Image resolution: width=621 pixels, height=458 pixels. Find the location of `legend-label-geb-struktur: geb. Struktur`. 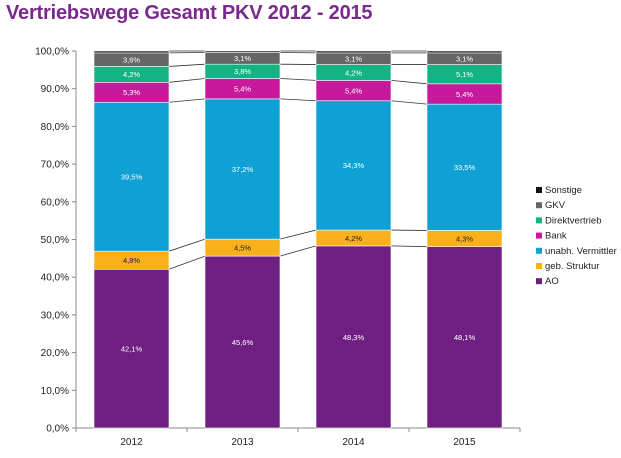

legend-label-geb-struktur: geb. Struktur is located at coordinates (572, 266).